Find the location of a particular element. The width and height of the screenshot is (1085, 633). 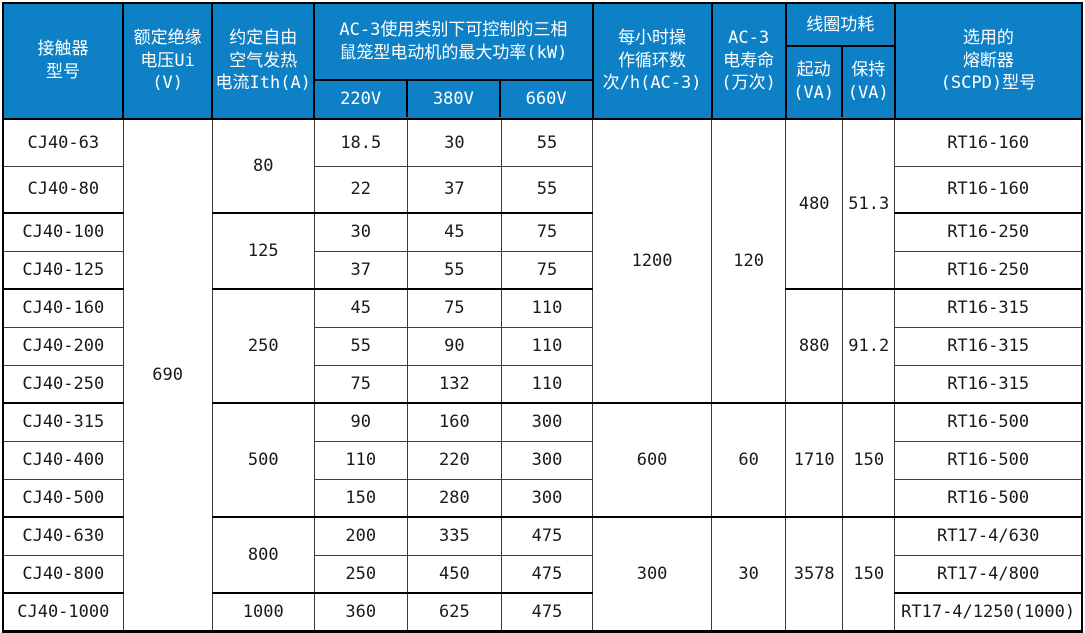

cell-model: CJ40-100 is located at coordinates (63, 232).